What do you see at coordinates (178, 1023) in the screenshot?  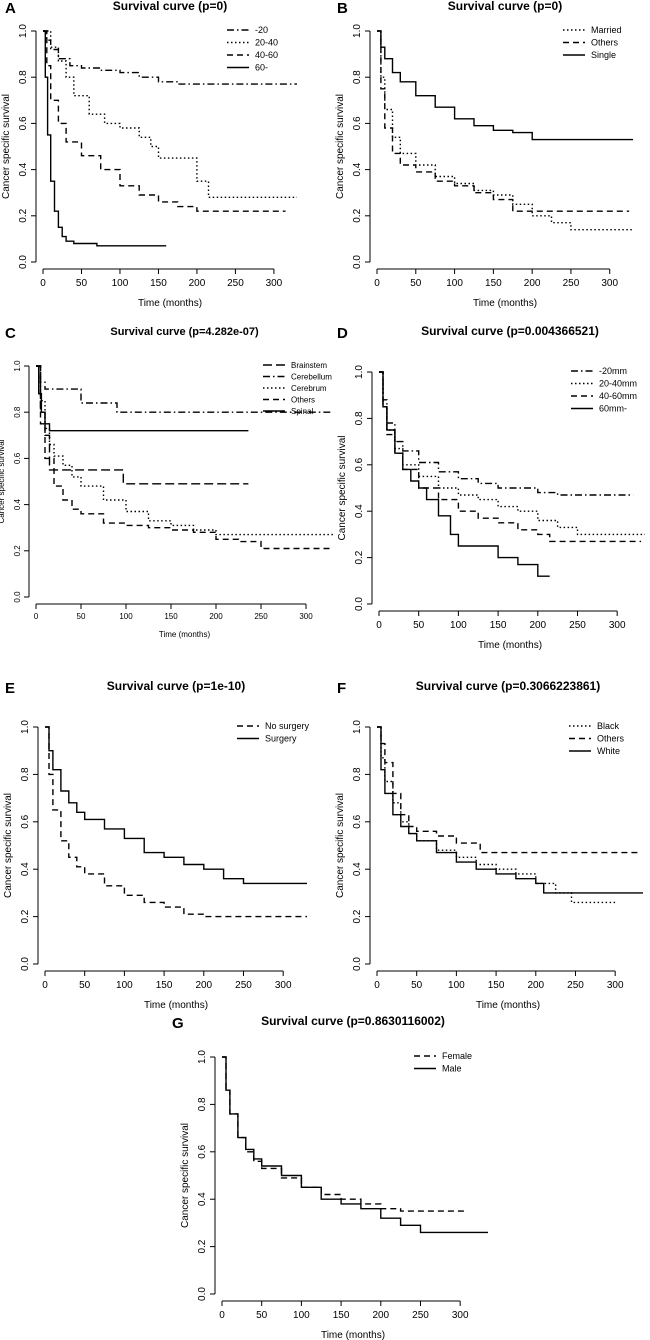 I see `panel-letter: G` at bounding box center [178, 1023].